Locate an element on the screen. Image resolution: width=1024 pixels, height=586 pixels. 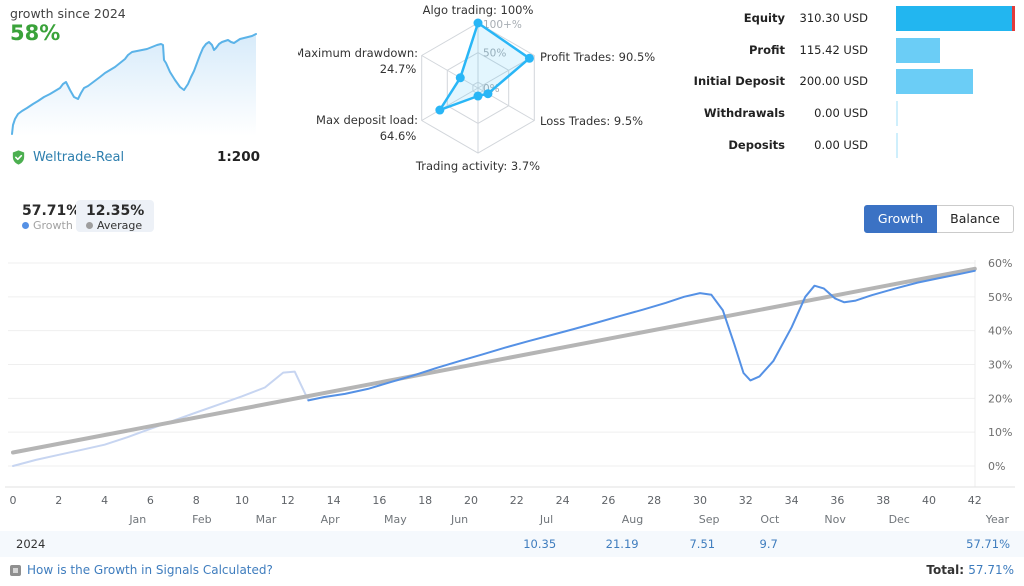
finance-row: Initial Deposit 200.00 USD is located at coordinates (853, 82).